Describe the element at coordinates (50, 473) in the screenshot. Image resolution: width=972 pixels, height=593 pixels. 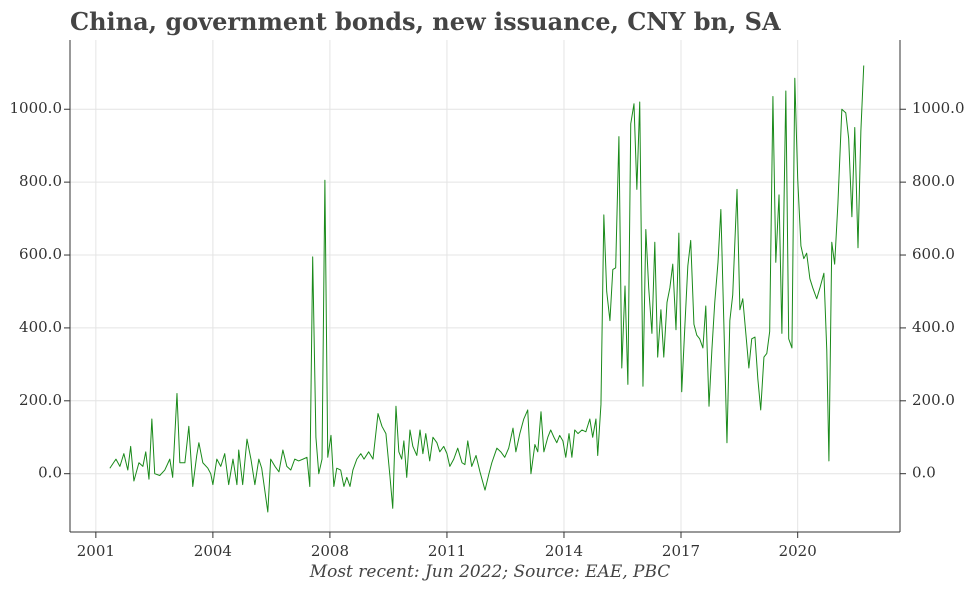
I see `y-tick-label: 0.0` at that location.